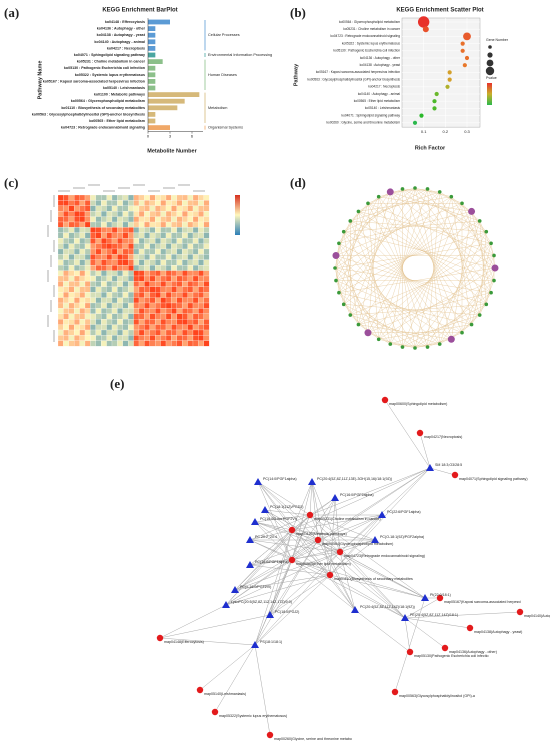 The height and width of the screenshot is (742, 550). What do you see at coordinates (235, 589) in the screenshot?
I see `metabolite-node` at bounding box center [235, 589].